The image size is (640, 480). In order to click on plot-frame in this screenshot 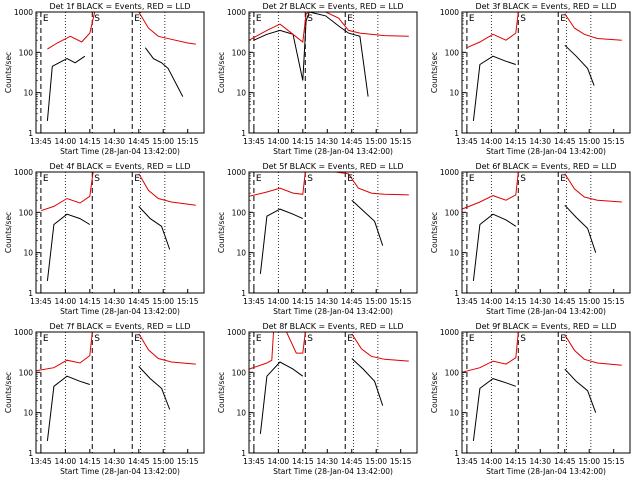, I will do `click(333, 392)`.